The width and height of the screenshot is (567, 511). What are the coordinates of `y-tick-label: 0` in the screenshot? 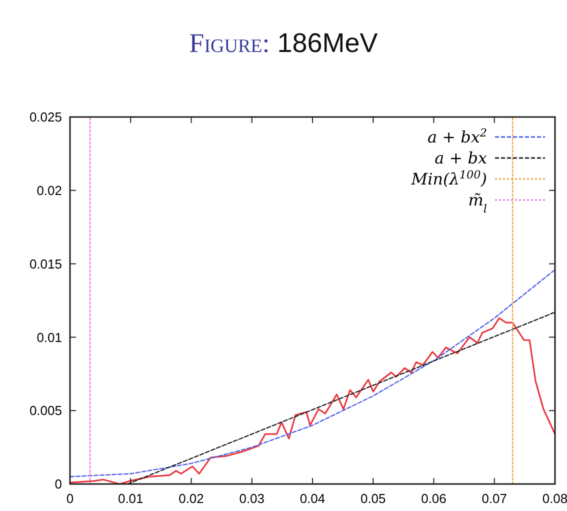 It's located at (58, 484).